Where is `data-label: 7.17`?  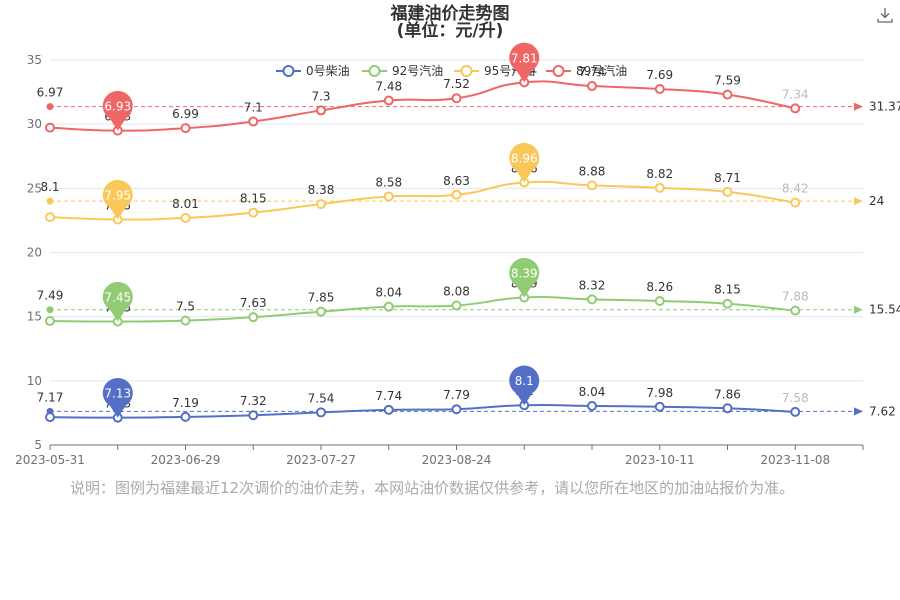
data-label: 7.17 is located at coordinates (50, 397).